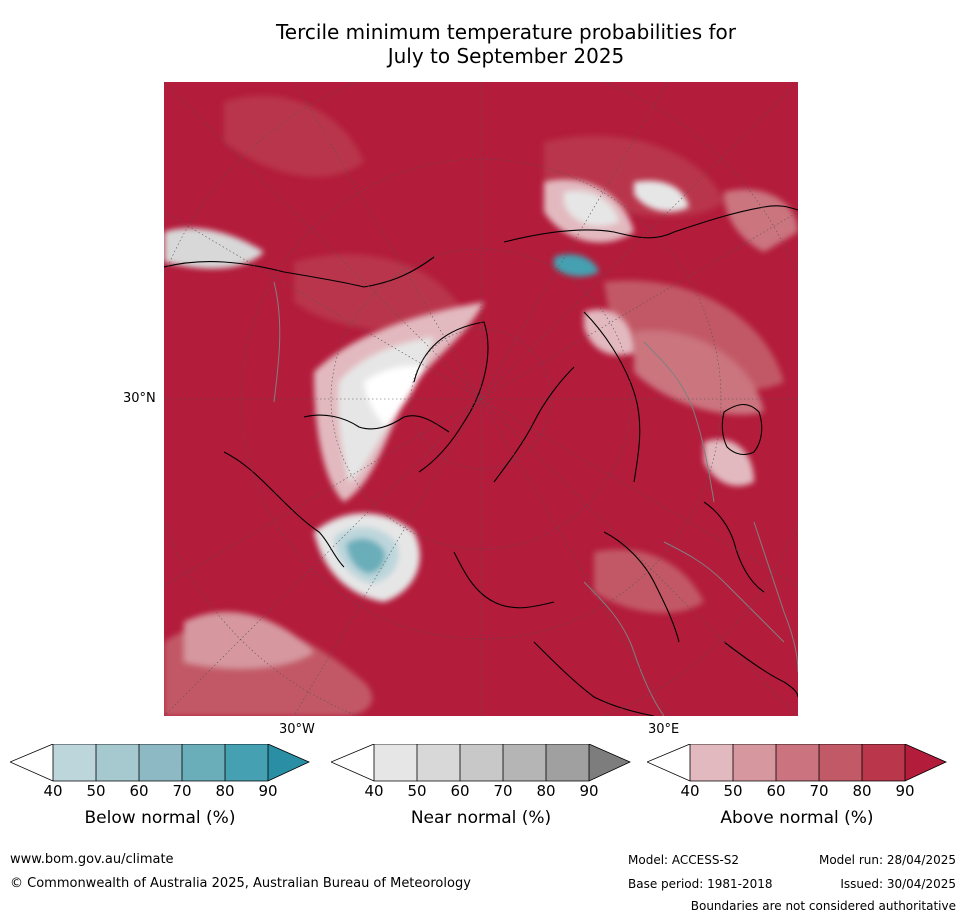 This screenshot has width=965, height=919. Describe the element at coordinates (887, 860) in the screenshot. I see `model-run-text: Model run: 28/04/2025` at that location.